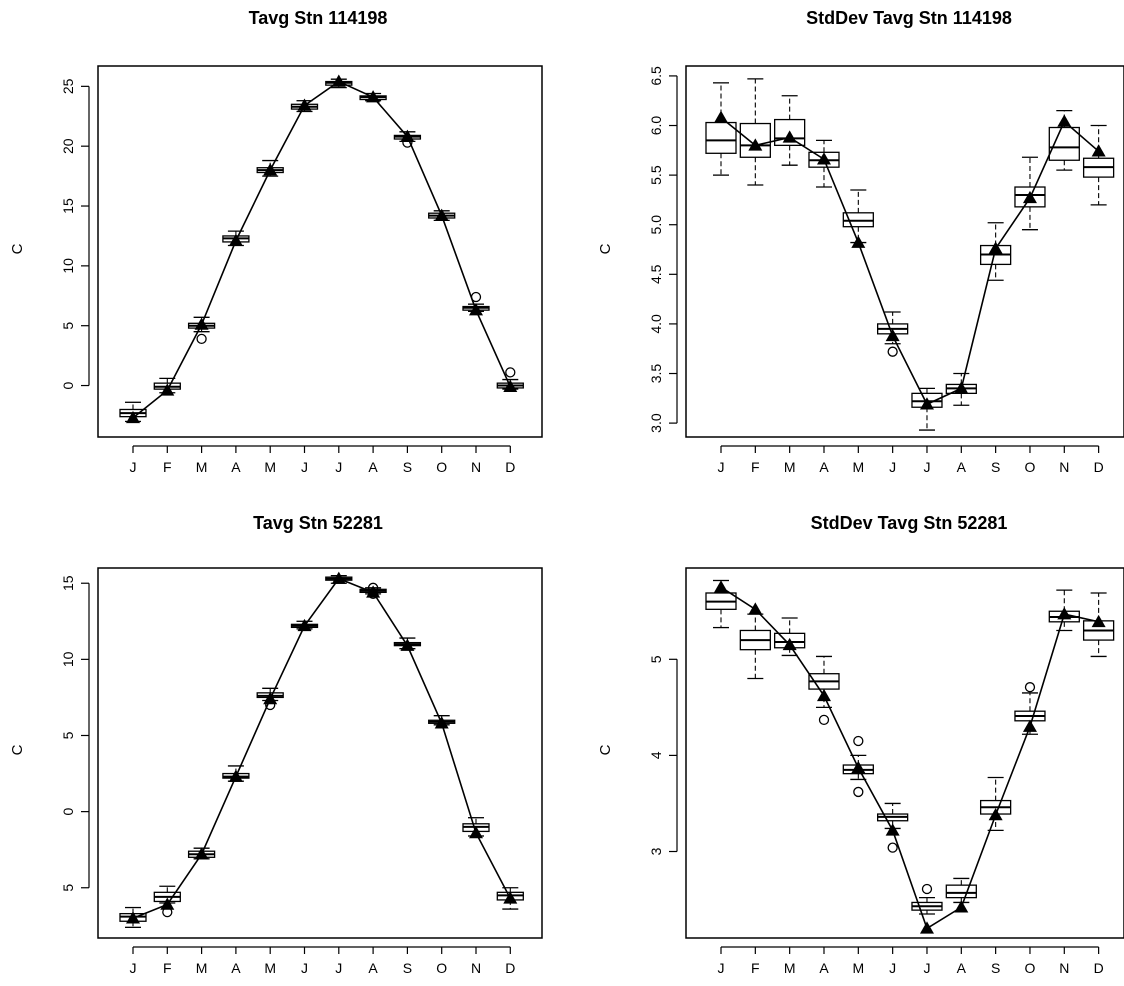 Image resolution: width=1124 pixels, height=986 pixels. What do you see at coordinates (407, 467) in the screenshot?
I see `x-tick-label: S` at bounding box center [407, 467].